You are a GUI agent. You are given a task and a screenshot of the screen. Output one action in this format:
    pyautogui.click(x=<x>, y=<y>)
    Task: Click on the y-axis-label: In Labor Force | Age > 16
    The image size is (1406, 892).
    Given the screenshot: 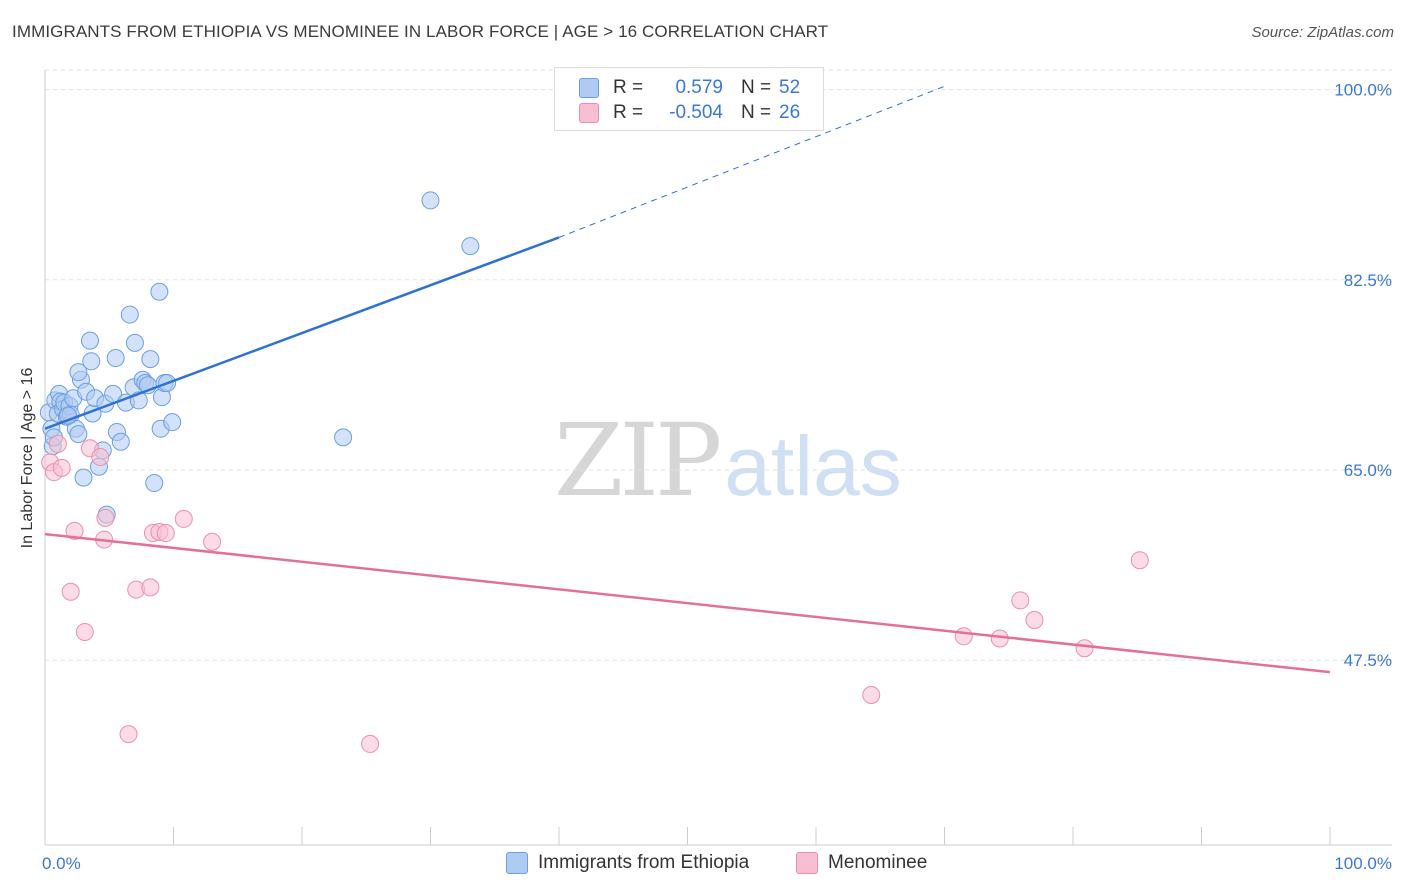 What is the action you would take?
    pyautogui.click(x=27, y=458)
    